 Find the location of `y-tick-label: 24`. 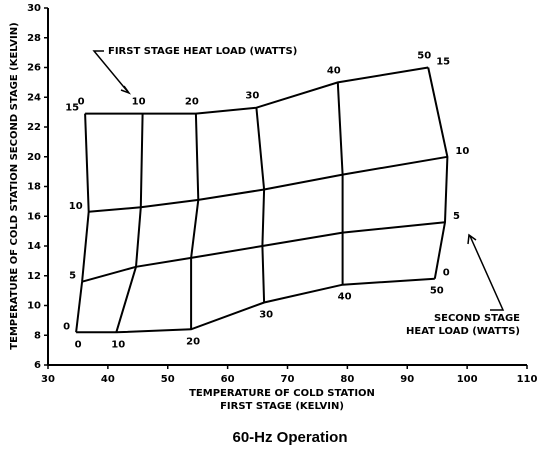

y-tick-label: 24 is located at coordinates (34, 97).